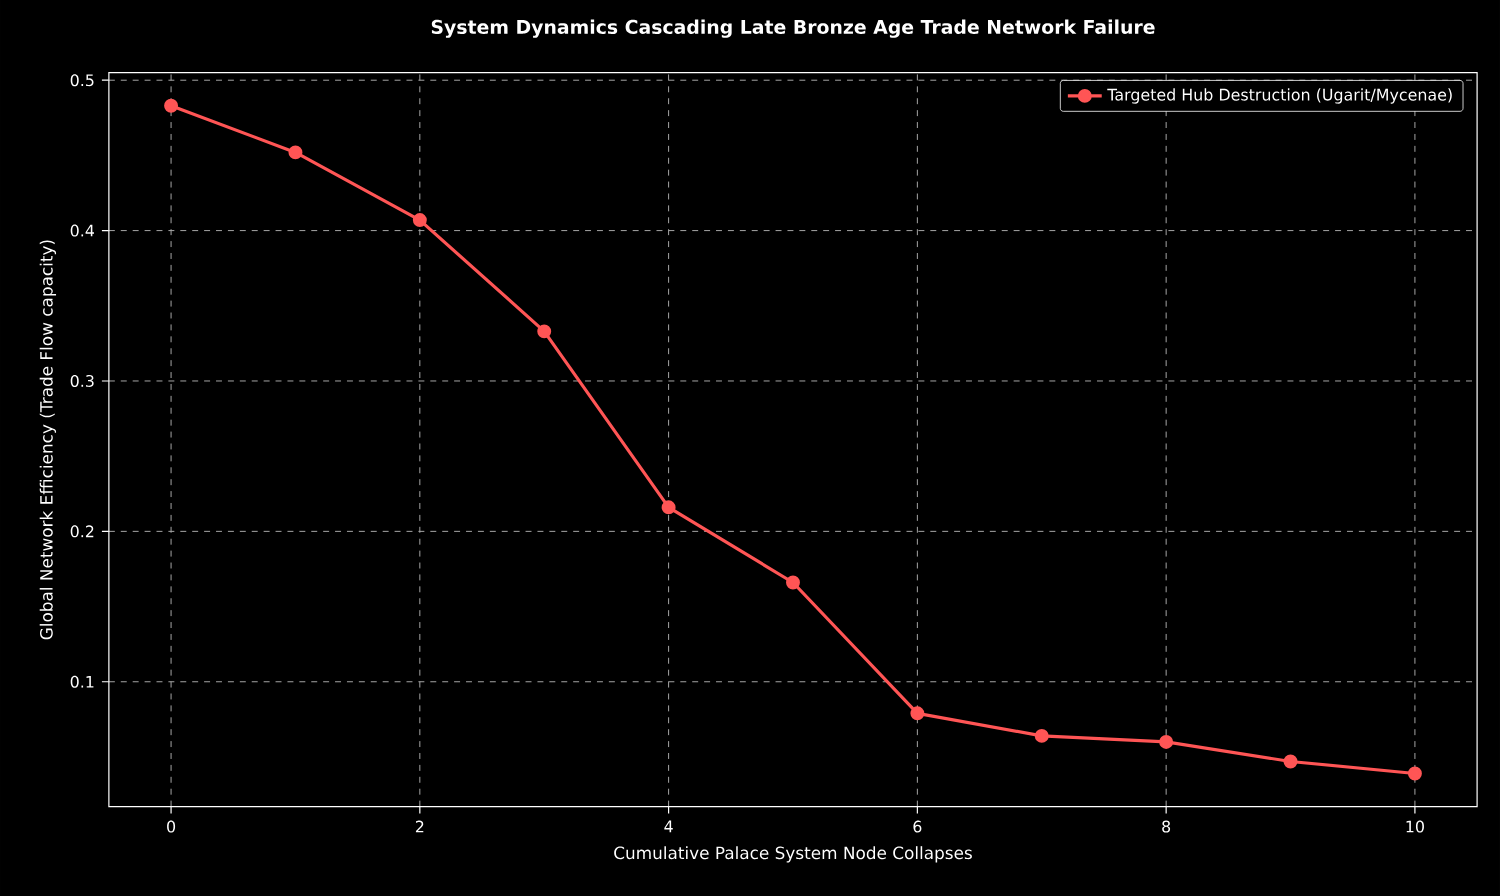  Describe the element at coordinates (793, 28) in the screenshot. I see `chart-title: System Dynamics Cascading Late Bronze Age Trade Network Failure` at that location.